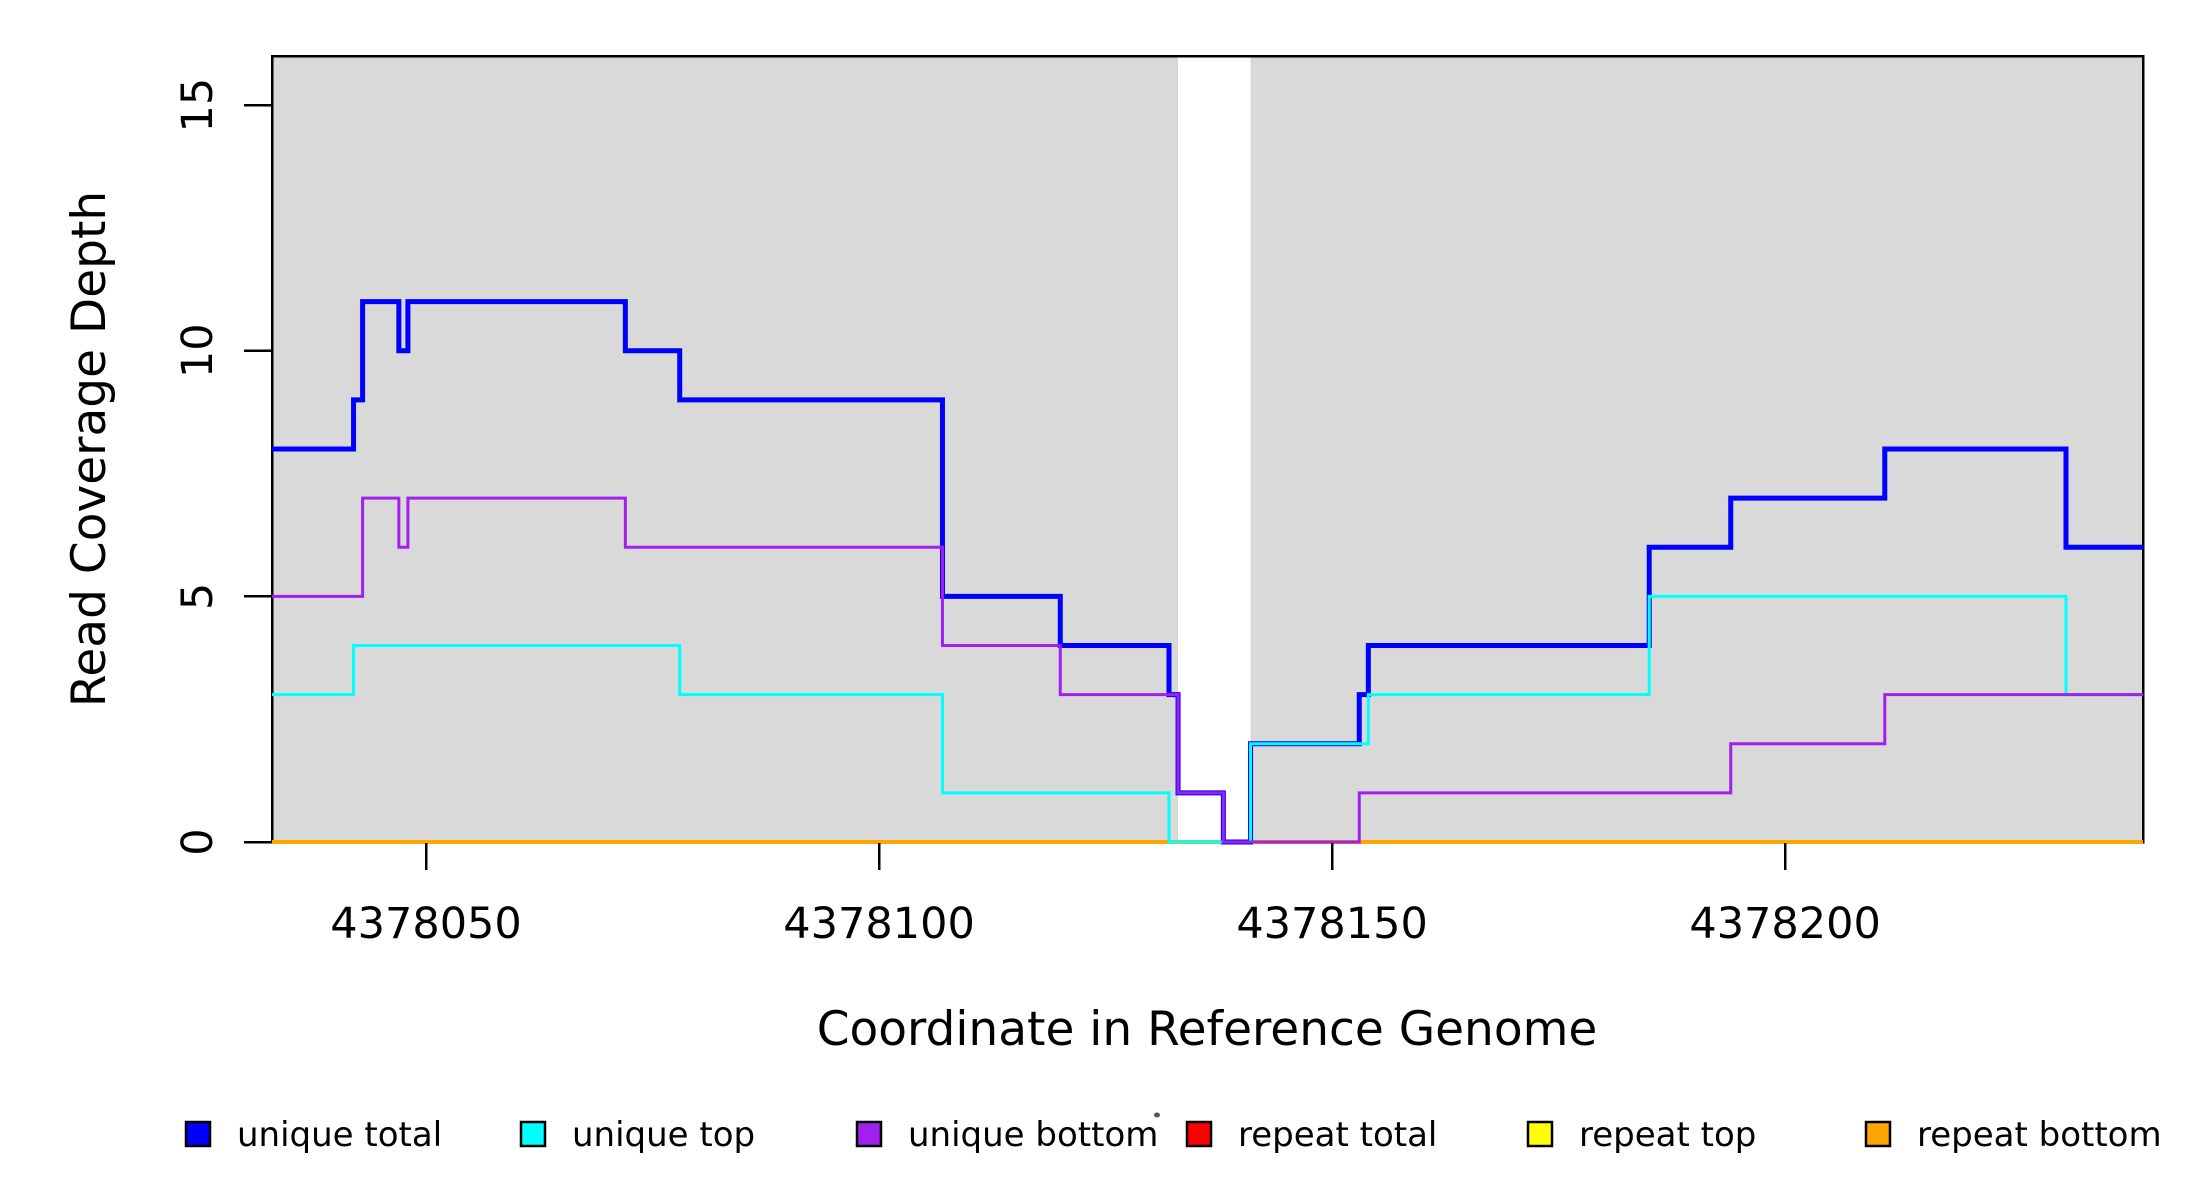 The height and width of the screenshot is (1200, 2200). I want to click on legend-swatch-repeat-top, so click(1540, 1134).